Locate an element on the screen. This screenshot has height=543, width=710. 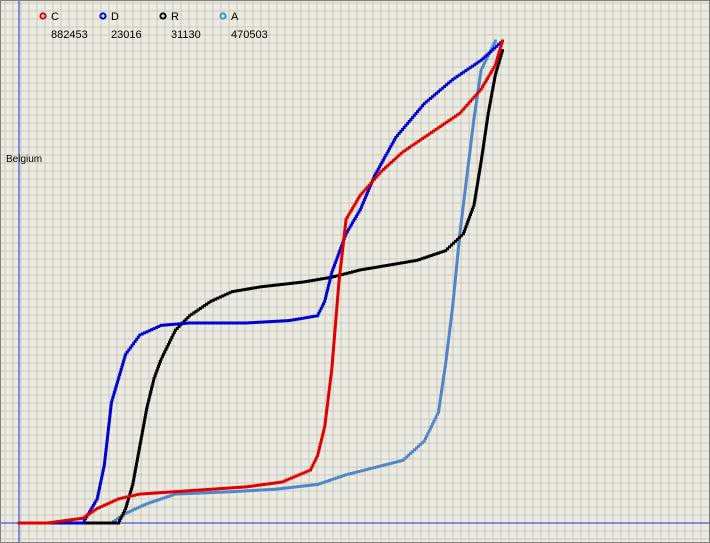
legend-item-d: D 23016 is located at coordinates (120, 26).